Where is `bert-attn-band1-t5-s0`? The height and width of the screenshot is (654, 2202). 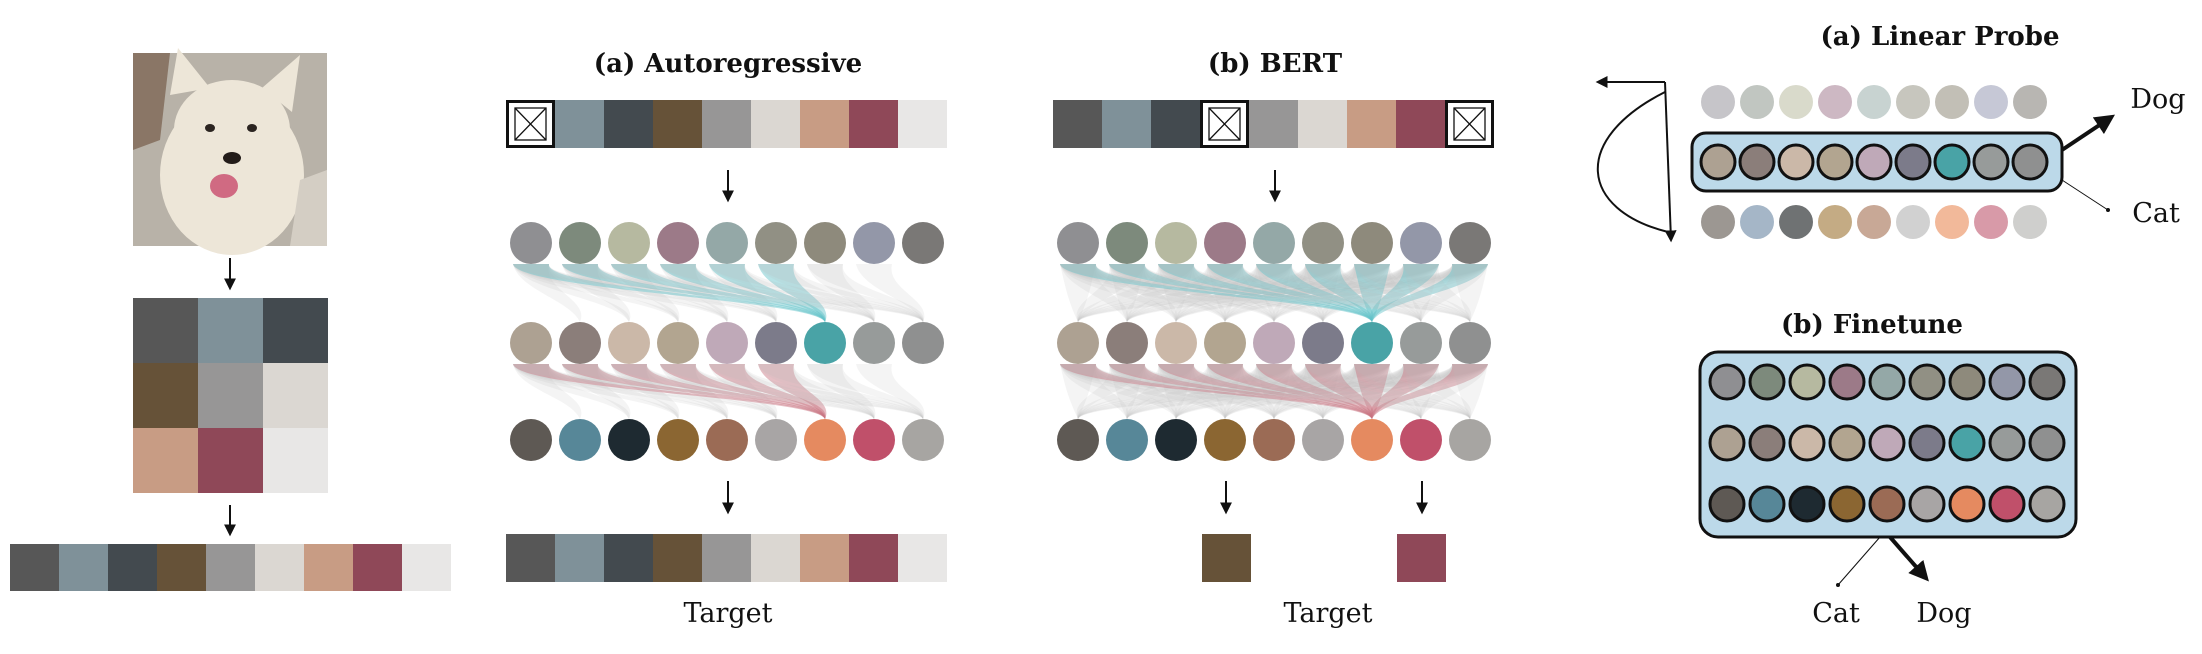 bert-attn-band1-t5-s0 is located at coordinates (1192, 391).